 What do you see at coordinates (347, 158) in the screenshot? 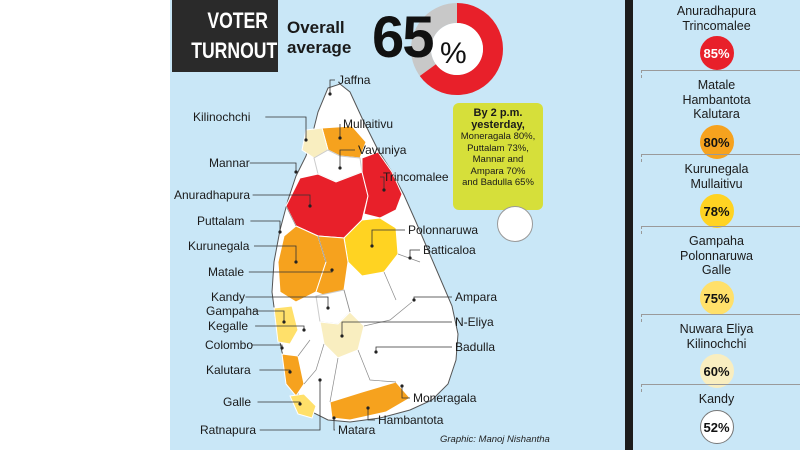
I see `leader-vavuniya` at bounding box center [347, 158].